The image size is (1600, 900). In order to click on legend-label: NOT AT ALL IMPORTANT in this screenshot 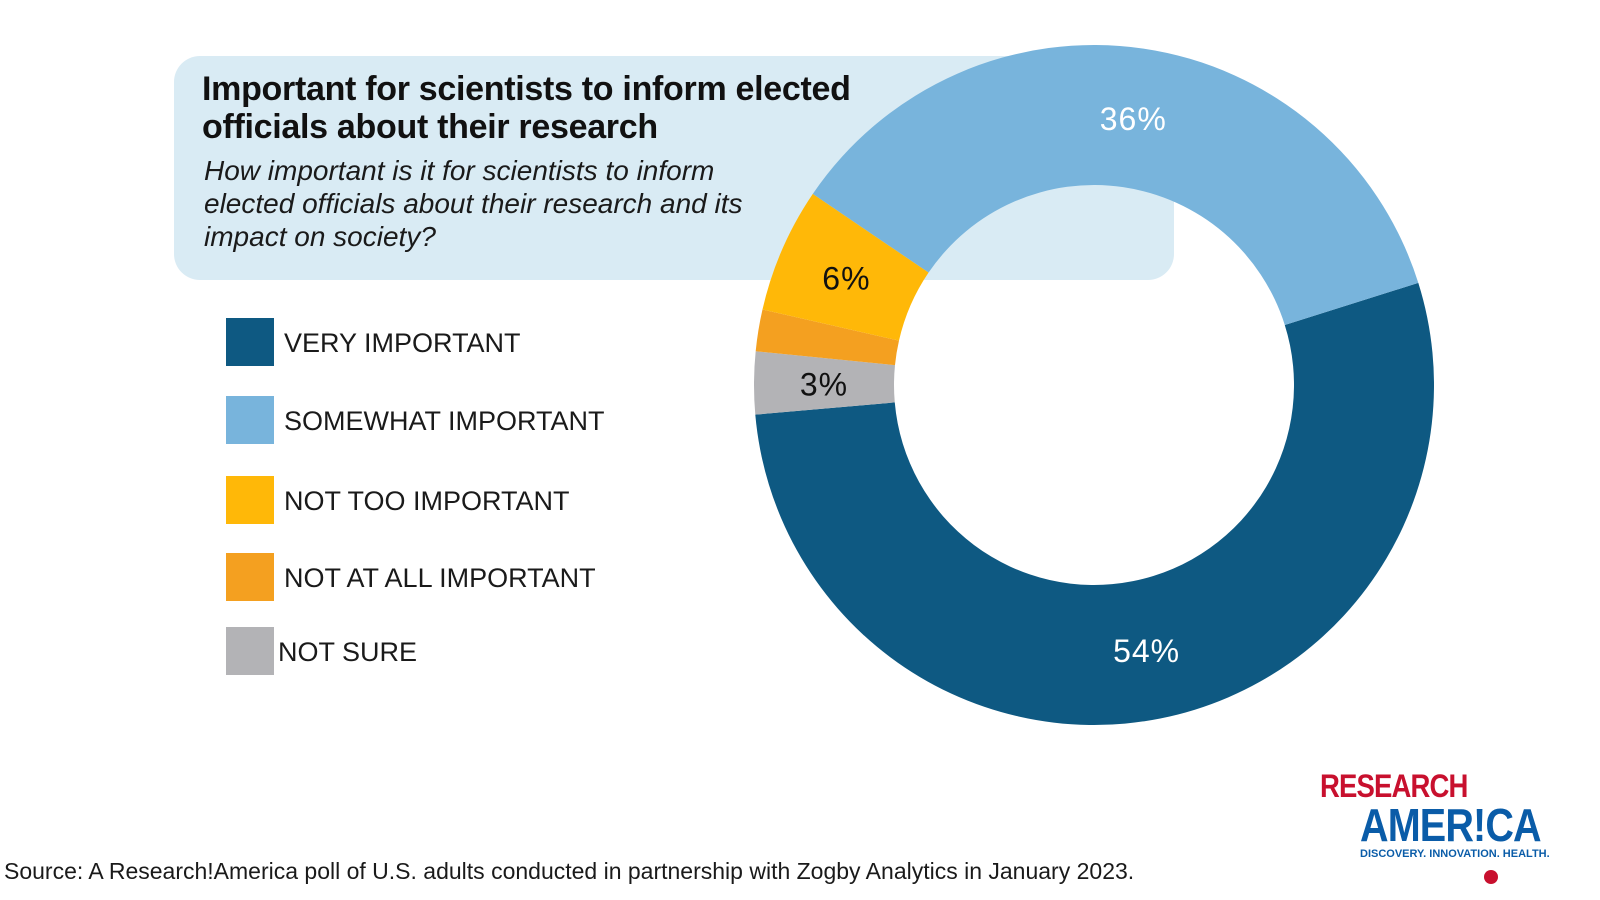, I will do `click(440, 578)`.